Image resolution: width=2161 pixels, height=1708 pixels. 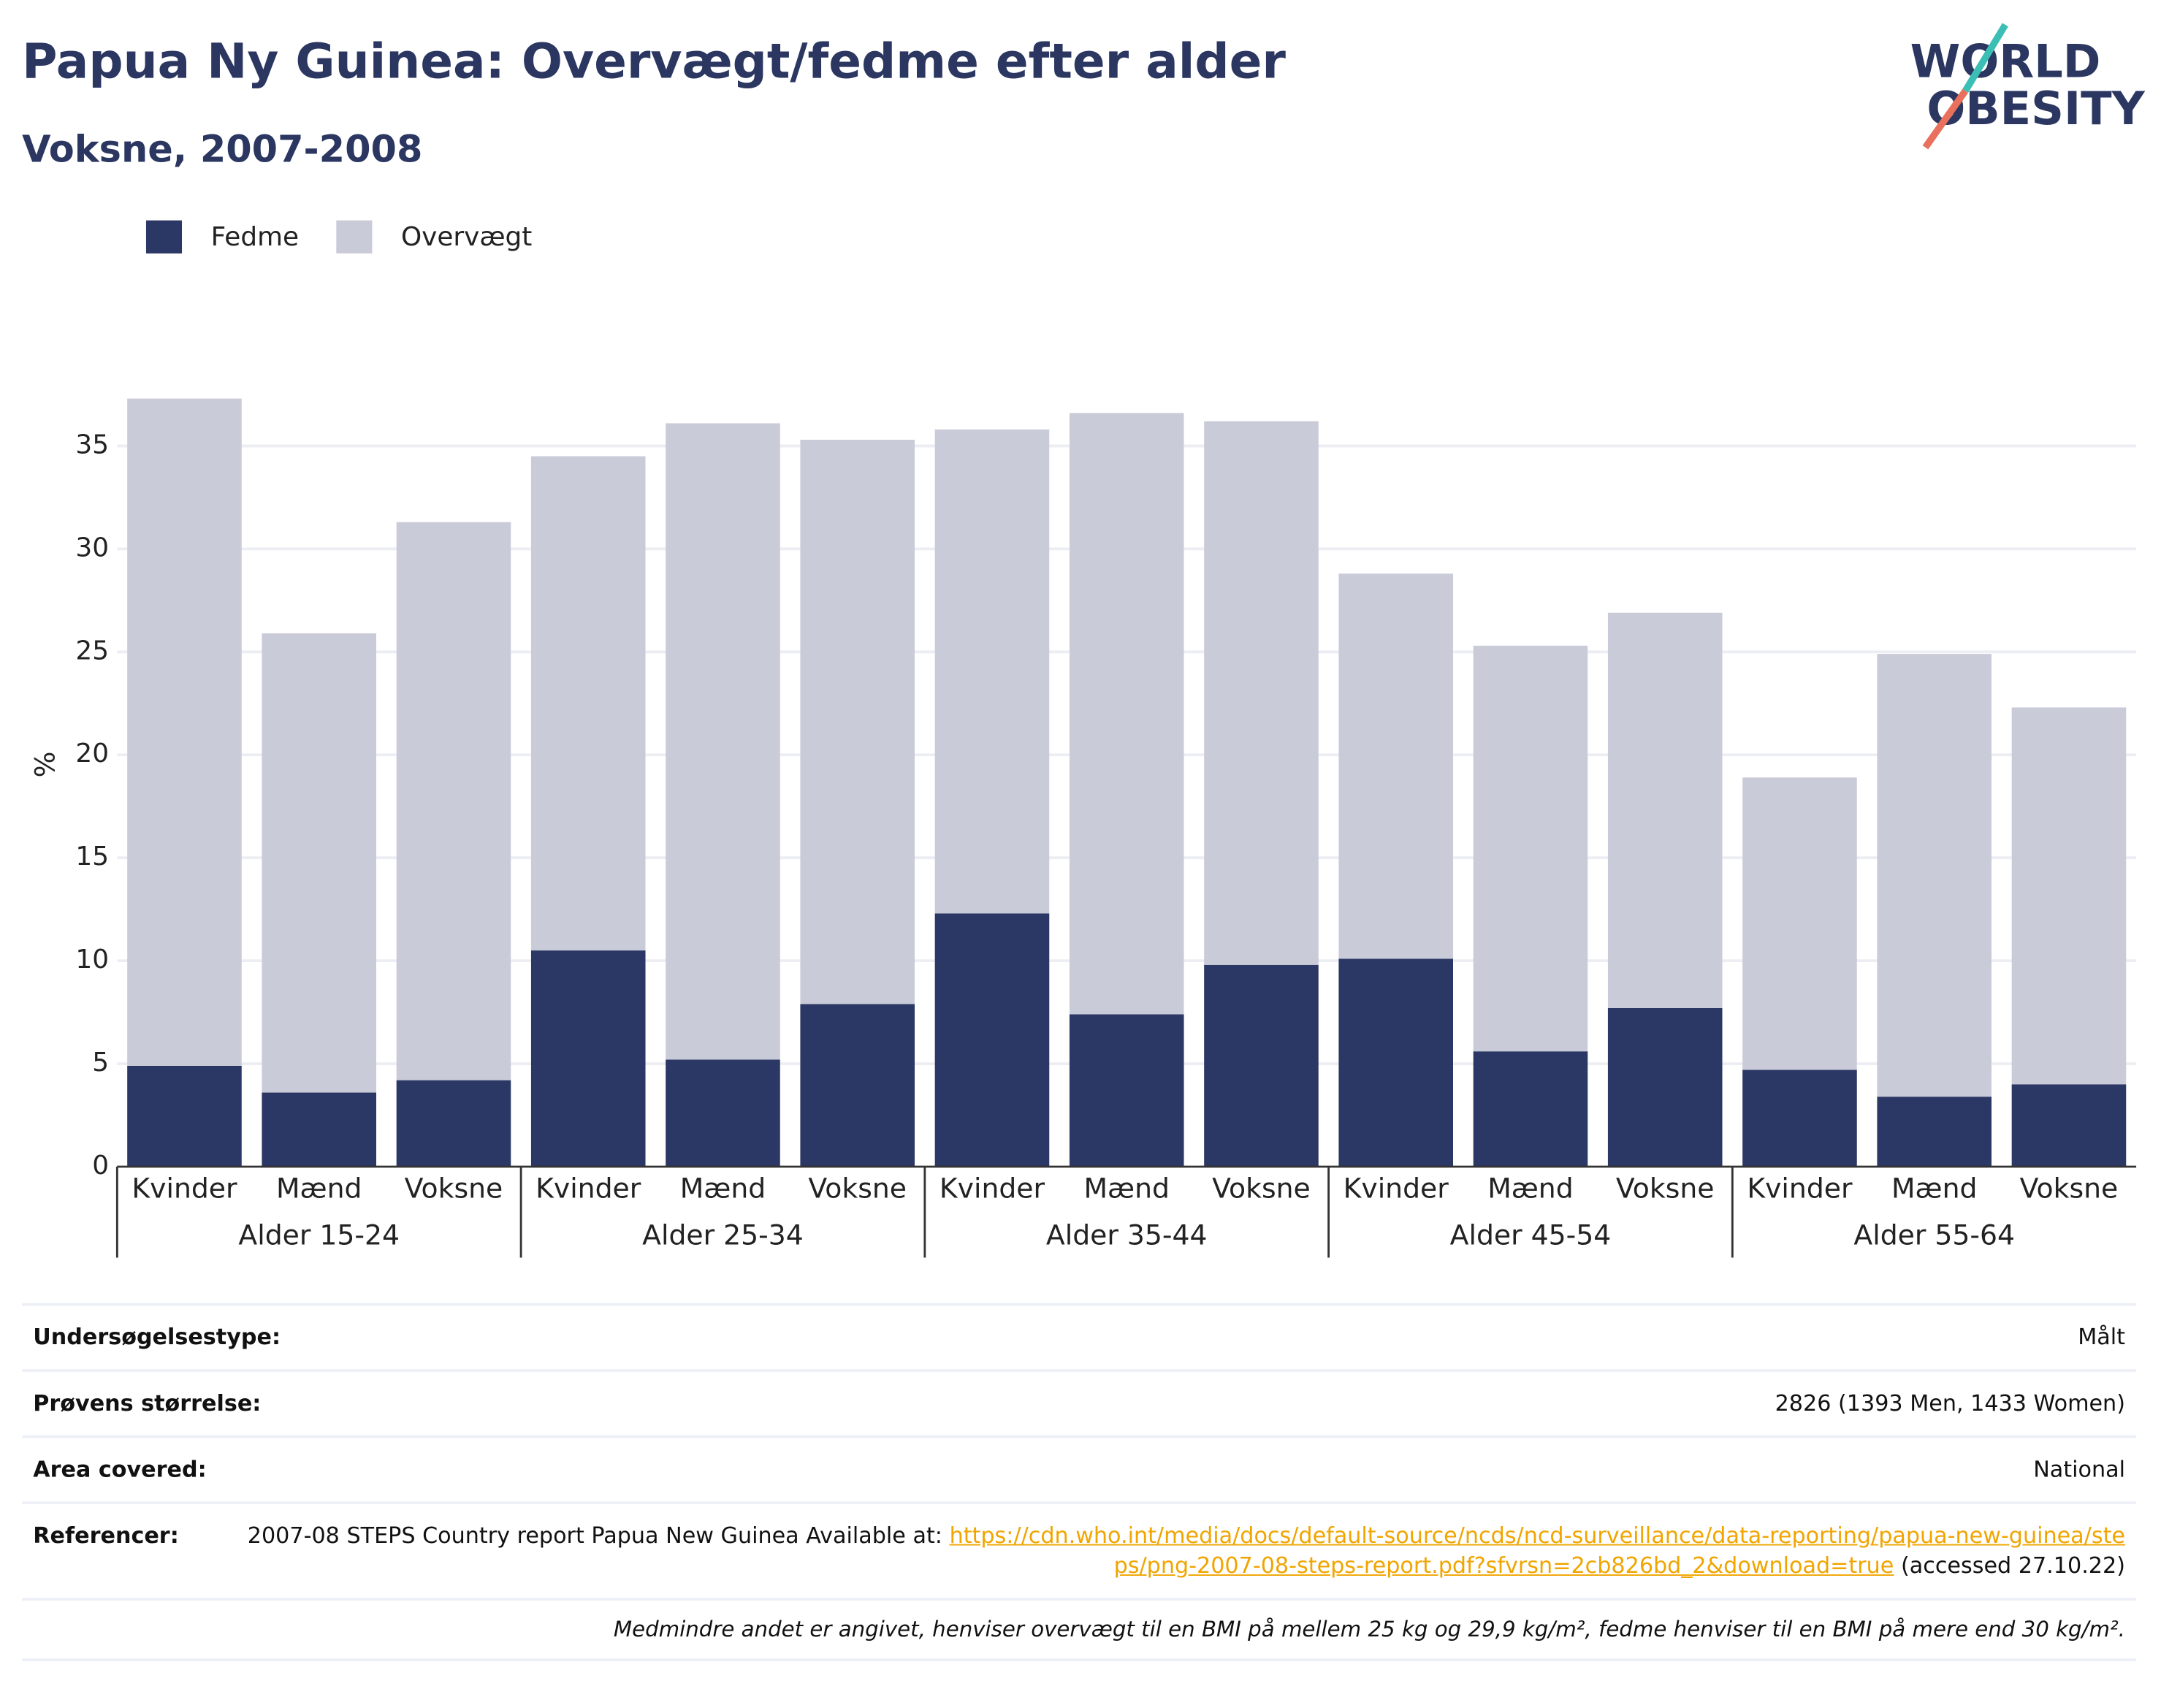 I want to click on y-tick-label: 5, so click(x=100, y=1063).